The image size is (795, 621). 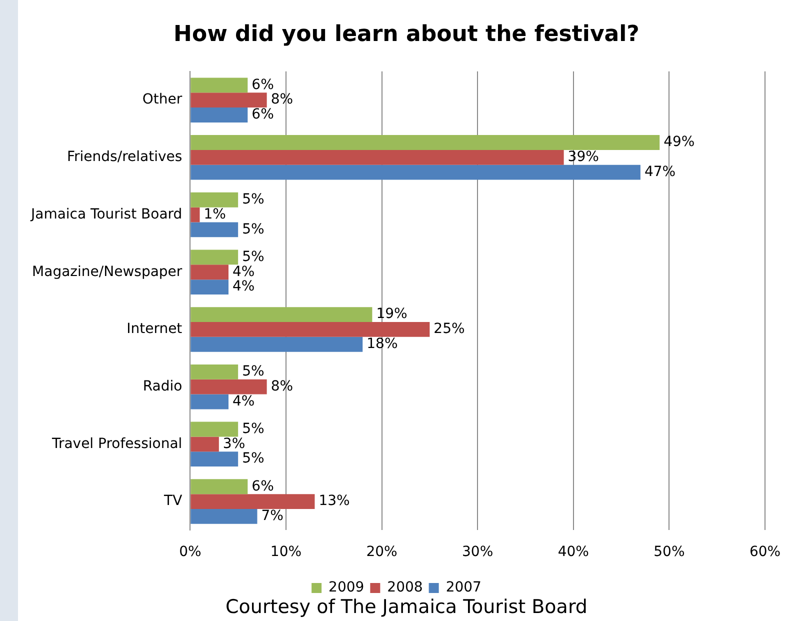 What do you see at coordinates (406, 34) in the screenshot?
I see `chart-title: How did you learn about the festival?` at bounding box center [406, 34].